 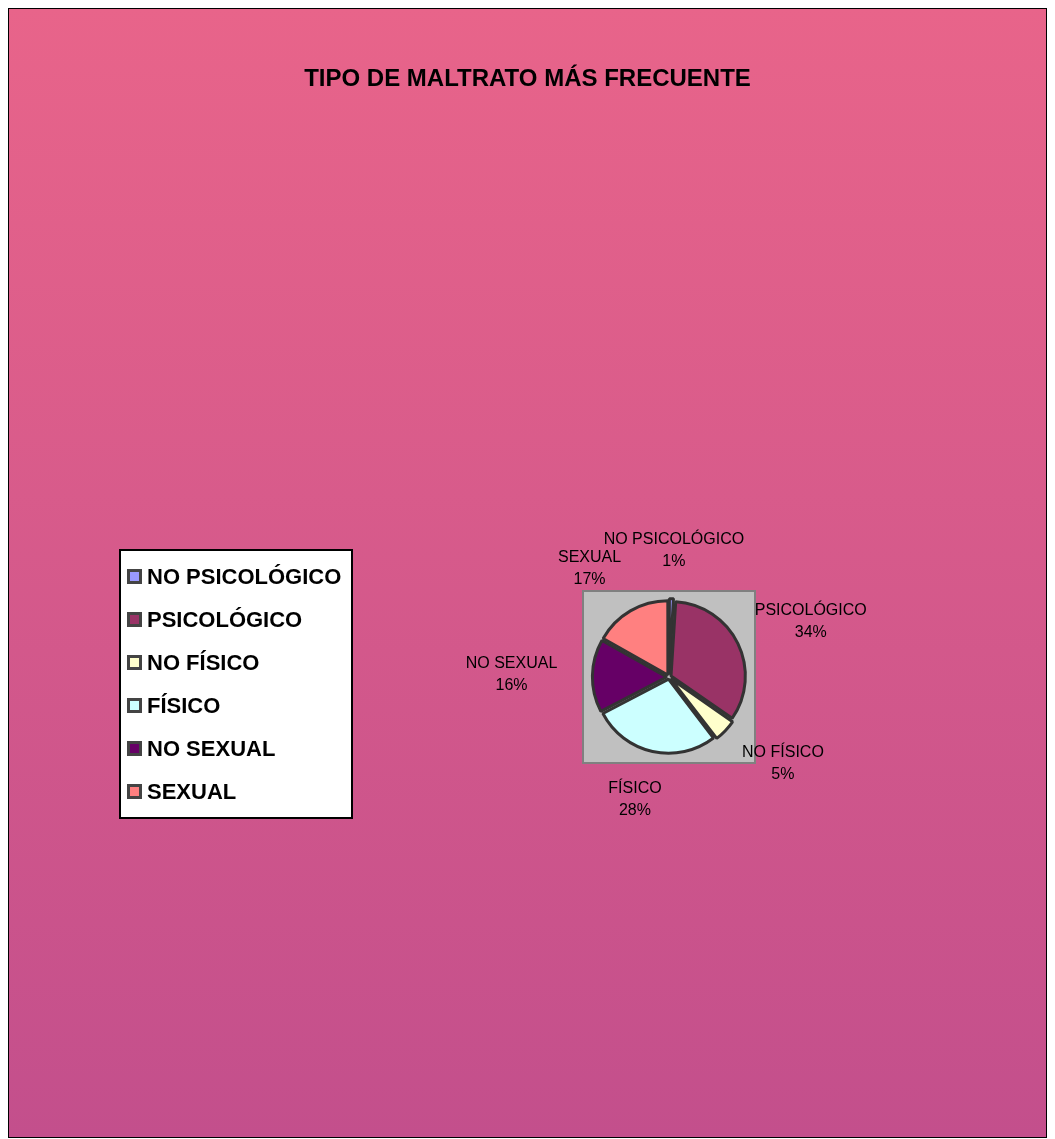 I want to click on legend-label: NO PSICOLÓGICO, so click(x=244, y=576).